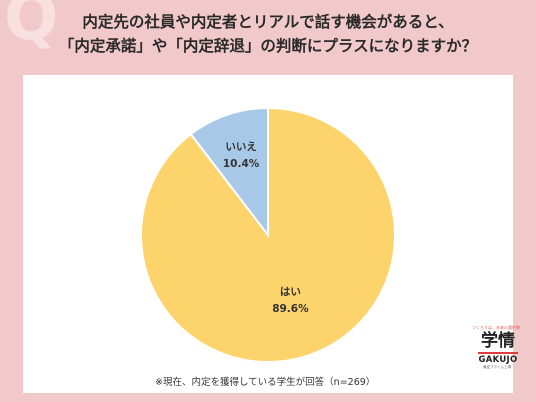 The image size is (536, 402). I want to click on footnote: ※現在、内定を獲得している学生が回答（n=269）, so click(265, 382).